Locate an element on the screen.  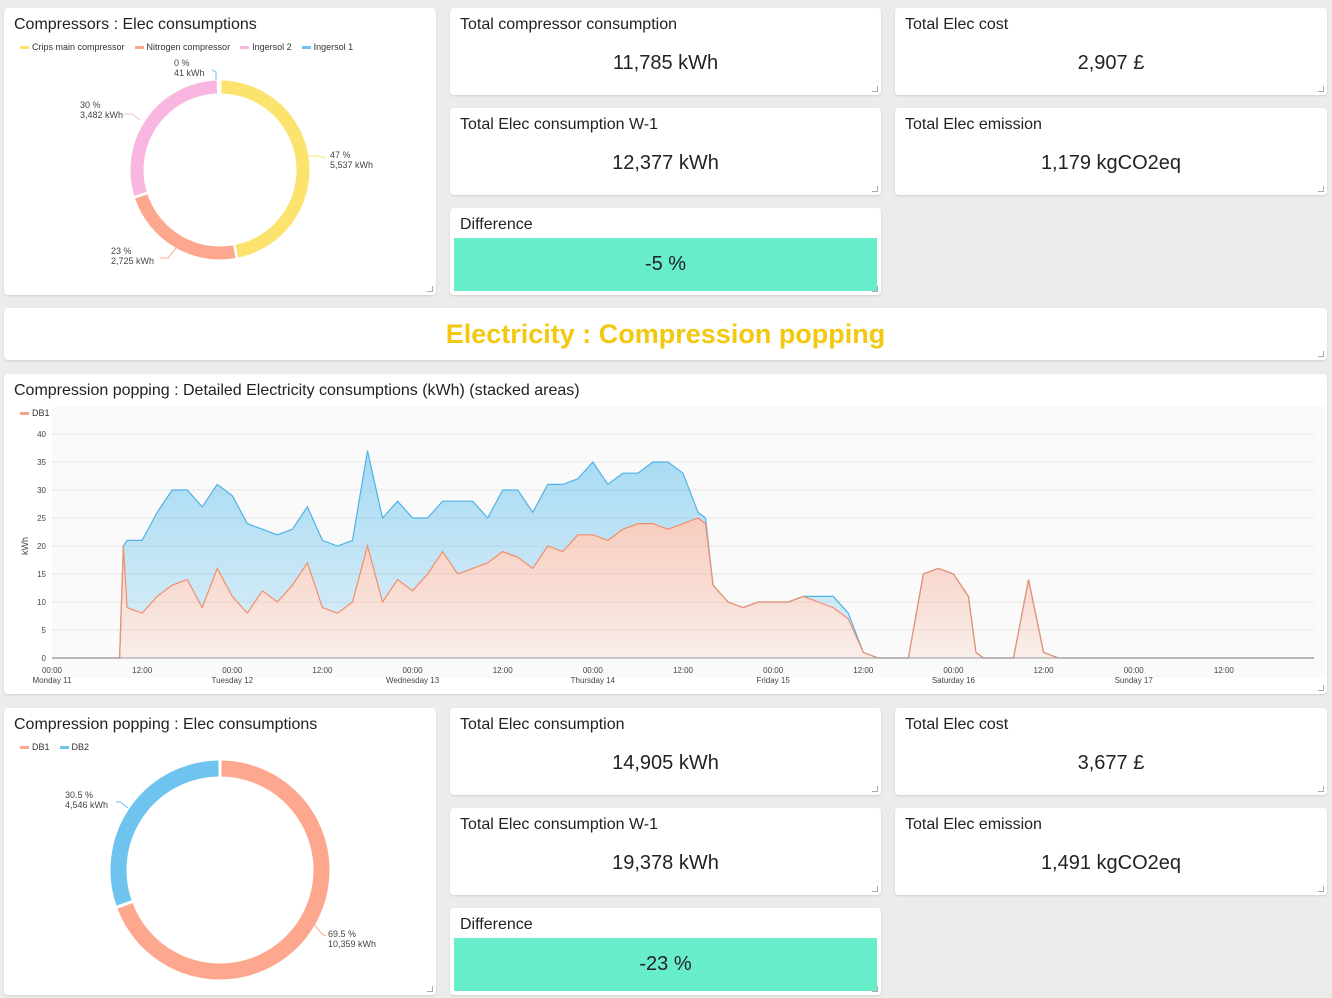
total-cost-panel-bottom: Total Elec cost 3,677 £ is located at coordinates (1111, 751).